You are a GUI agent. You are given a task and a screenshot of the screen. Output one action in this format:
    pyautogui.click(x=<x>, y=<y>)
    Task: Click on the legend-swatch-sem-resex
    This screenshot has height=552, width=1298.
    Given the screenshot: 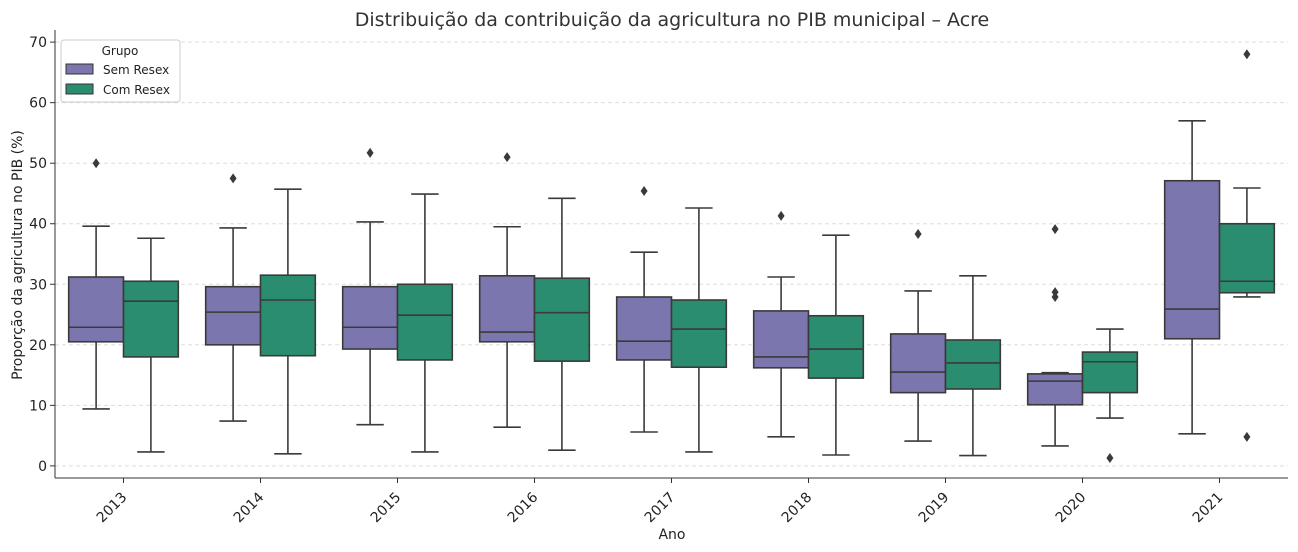 What is the action you would take?
    pyautogui.click(x=79, y=69)
    